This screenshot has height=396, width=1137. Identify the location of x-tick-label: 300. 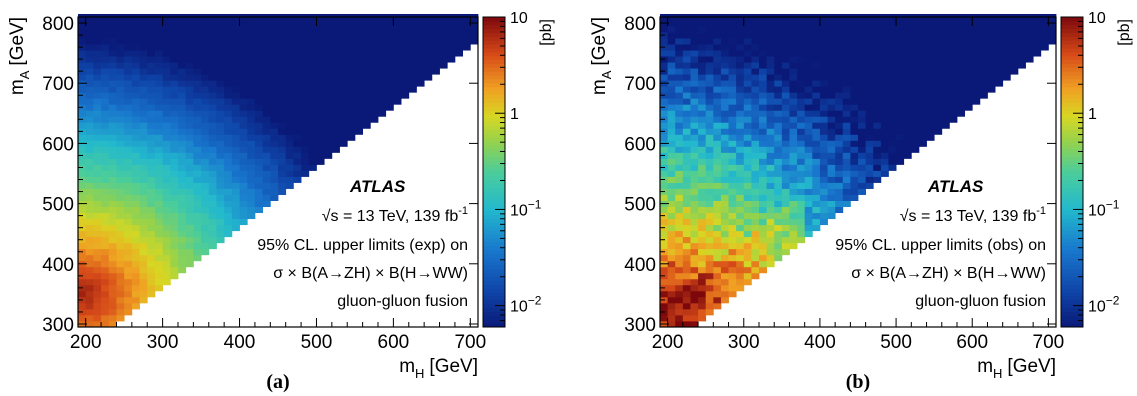
(744, 342).